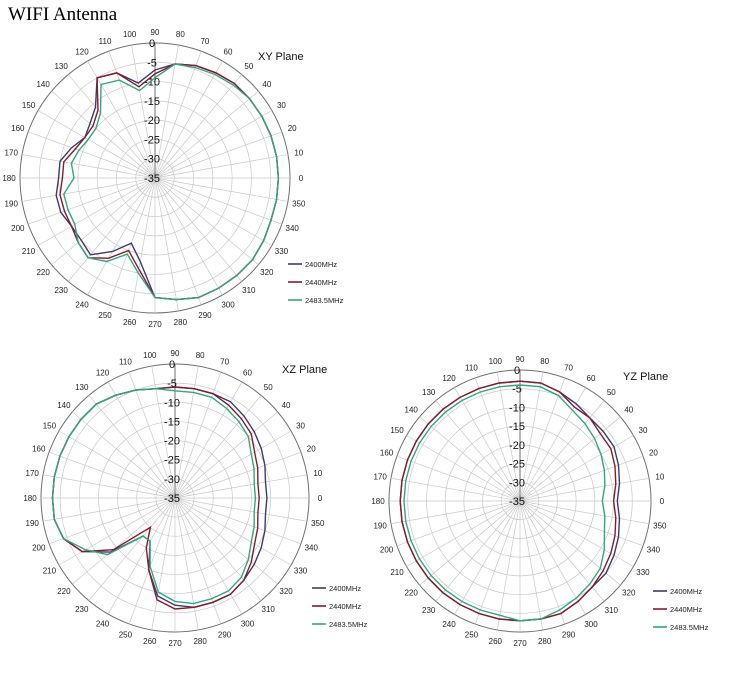 The width and height of the screenshot is (750, 700). I want to click on legend-label-2400mhz: 2400MHz, so click(345, 588).